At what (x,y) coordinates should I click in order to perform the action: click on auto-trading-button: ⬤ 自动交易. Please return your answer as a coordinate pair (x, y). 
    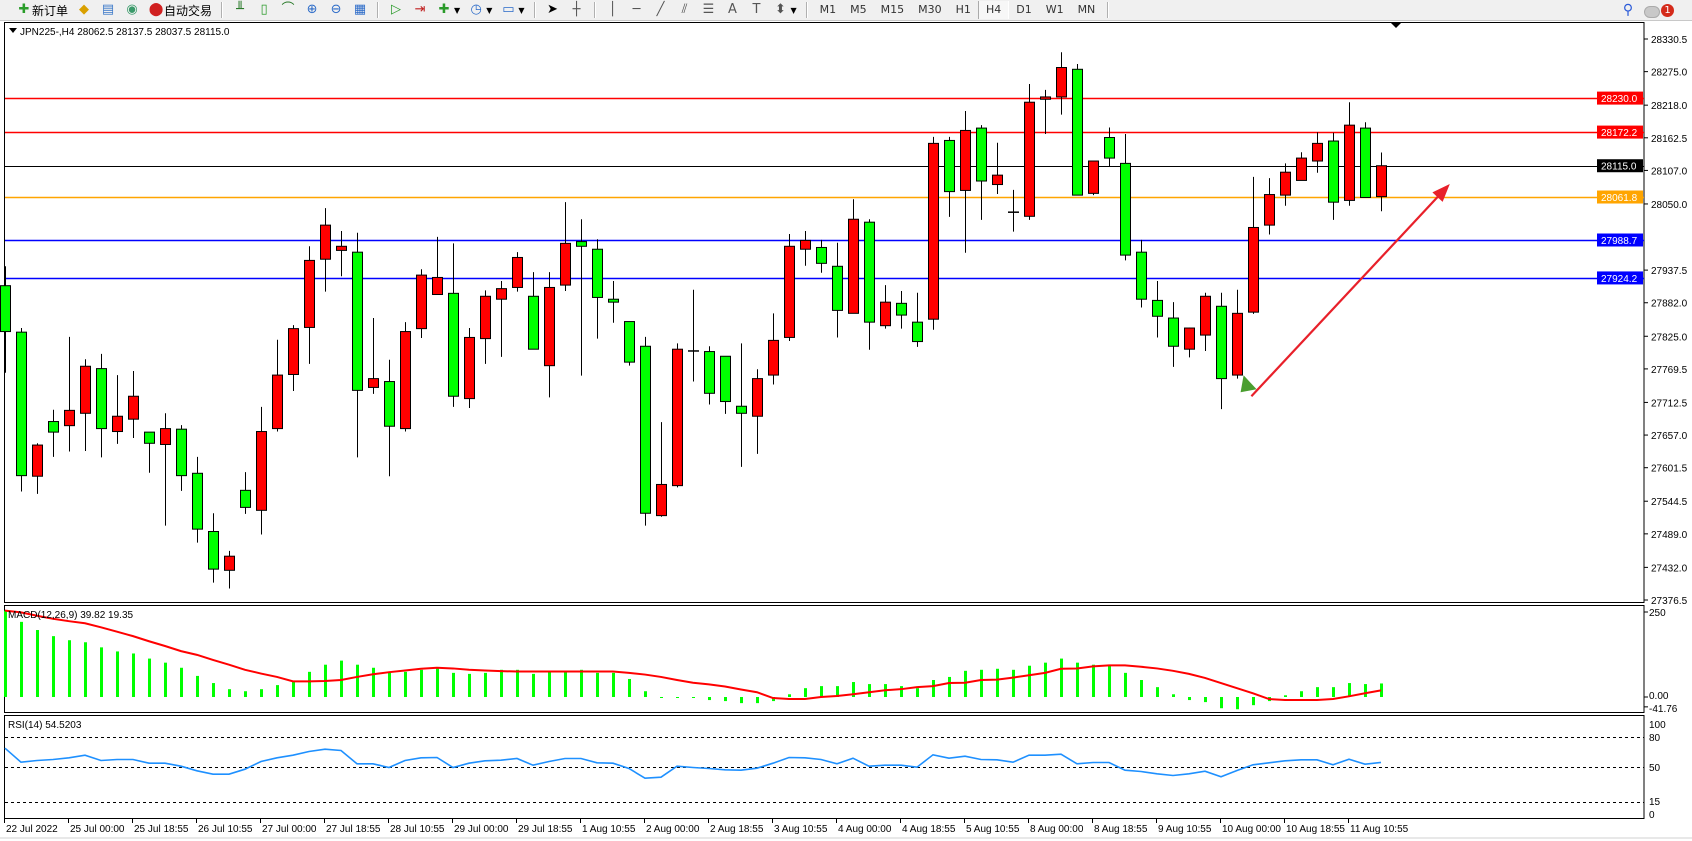
    Looking at the image, I should click on (180, 10).